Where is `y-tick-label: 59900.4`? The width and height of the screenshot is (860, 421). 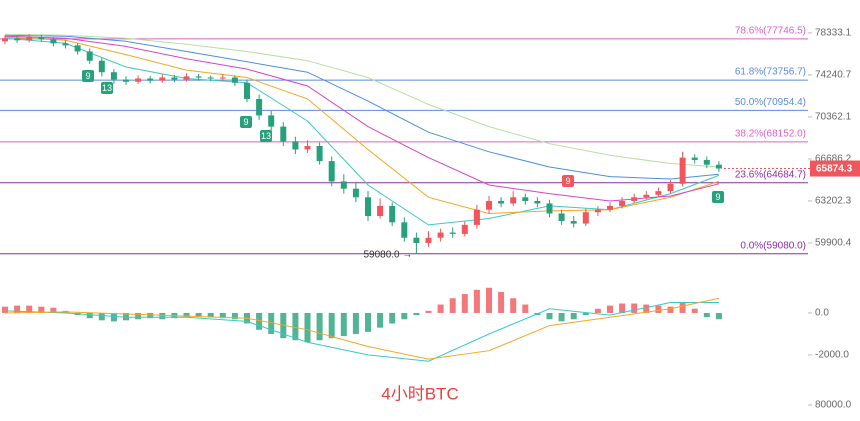
y-tick-label: 59900.4 is located at coordinates (833, 243).